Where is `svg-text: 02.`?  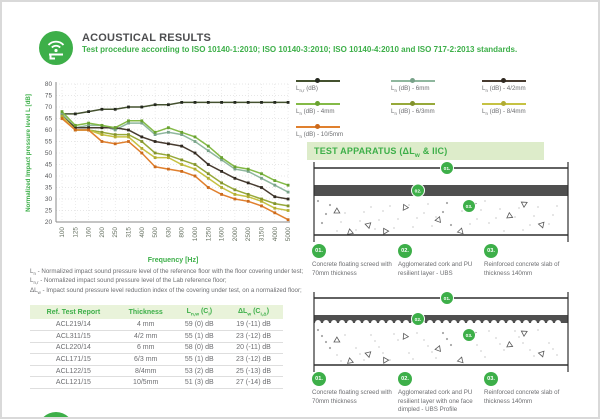
svg-text: 02. is located at coordinates (418, 191).